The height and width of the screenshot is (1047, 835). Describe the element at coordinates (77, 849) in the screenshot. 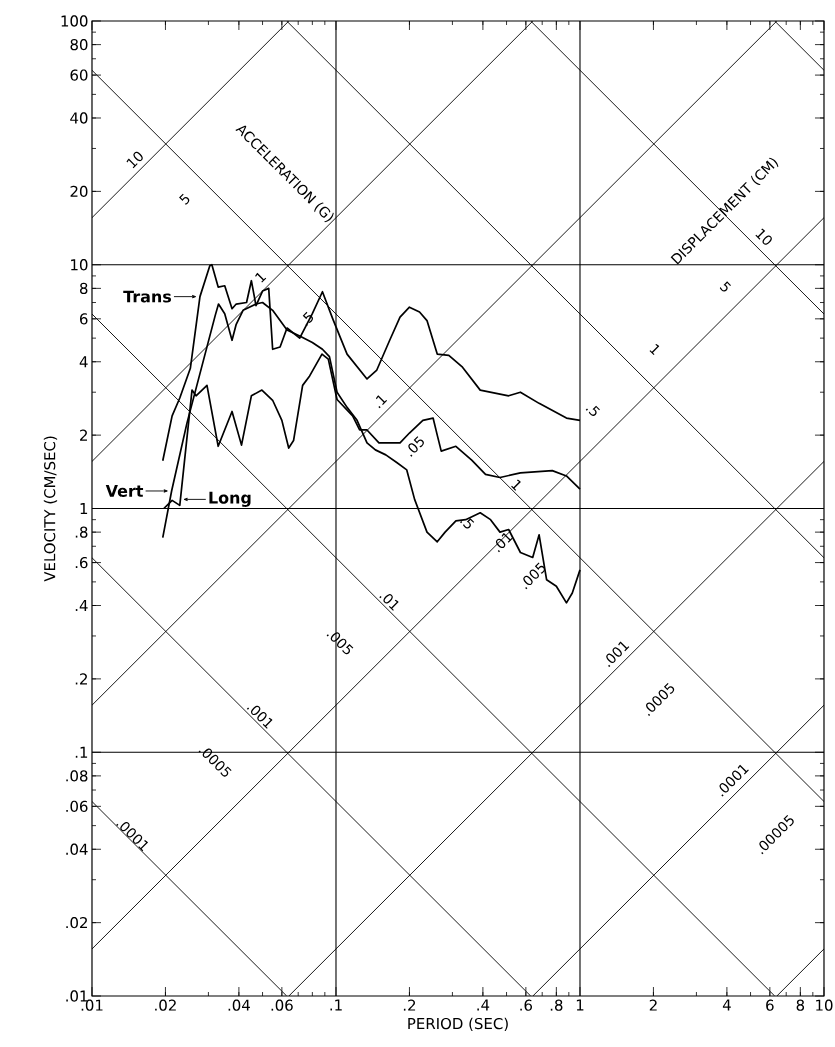

I see `y-tick-label: .04` at that location.